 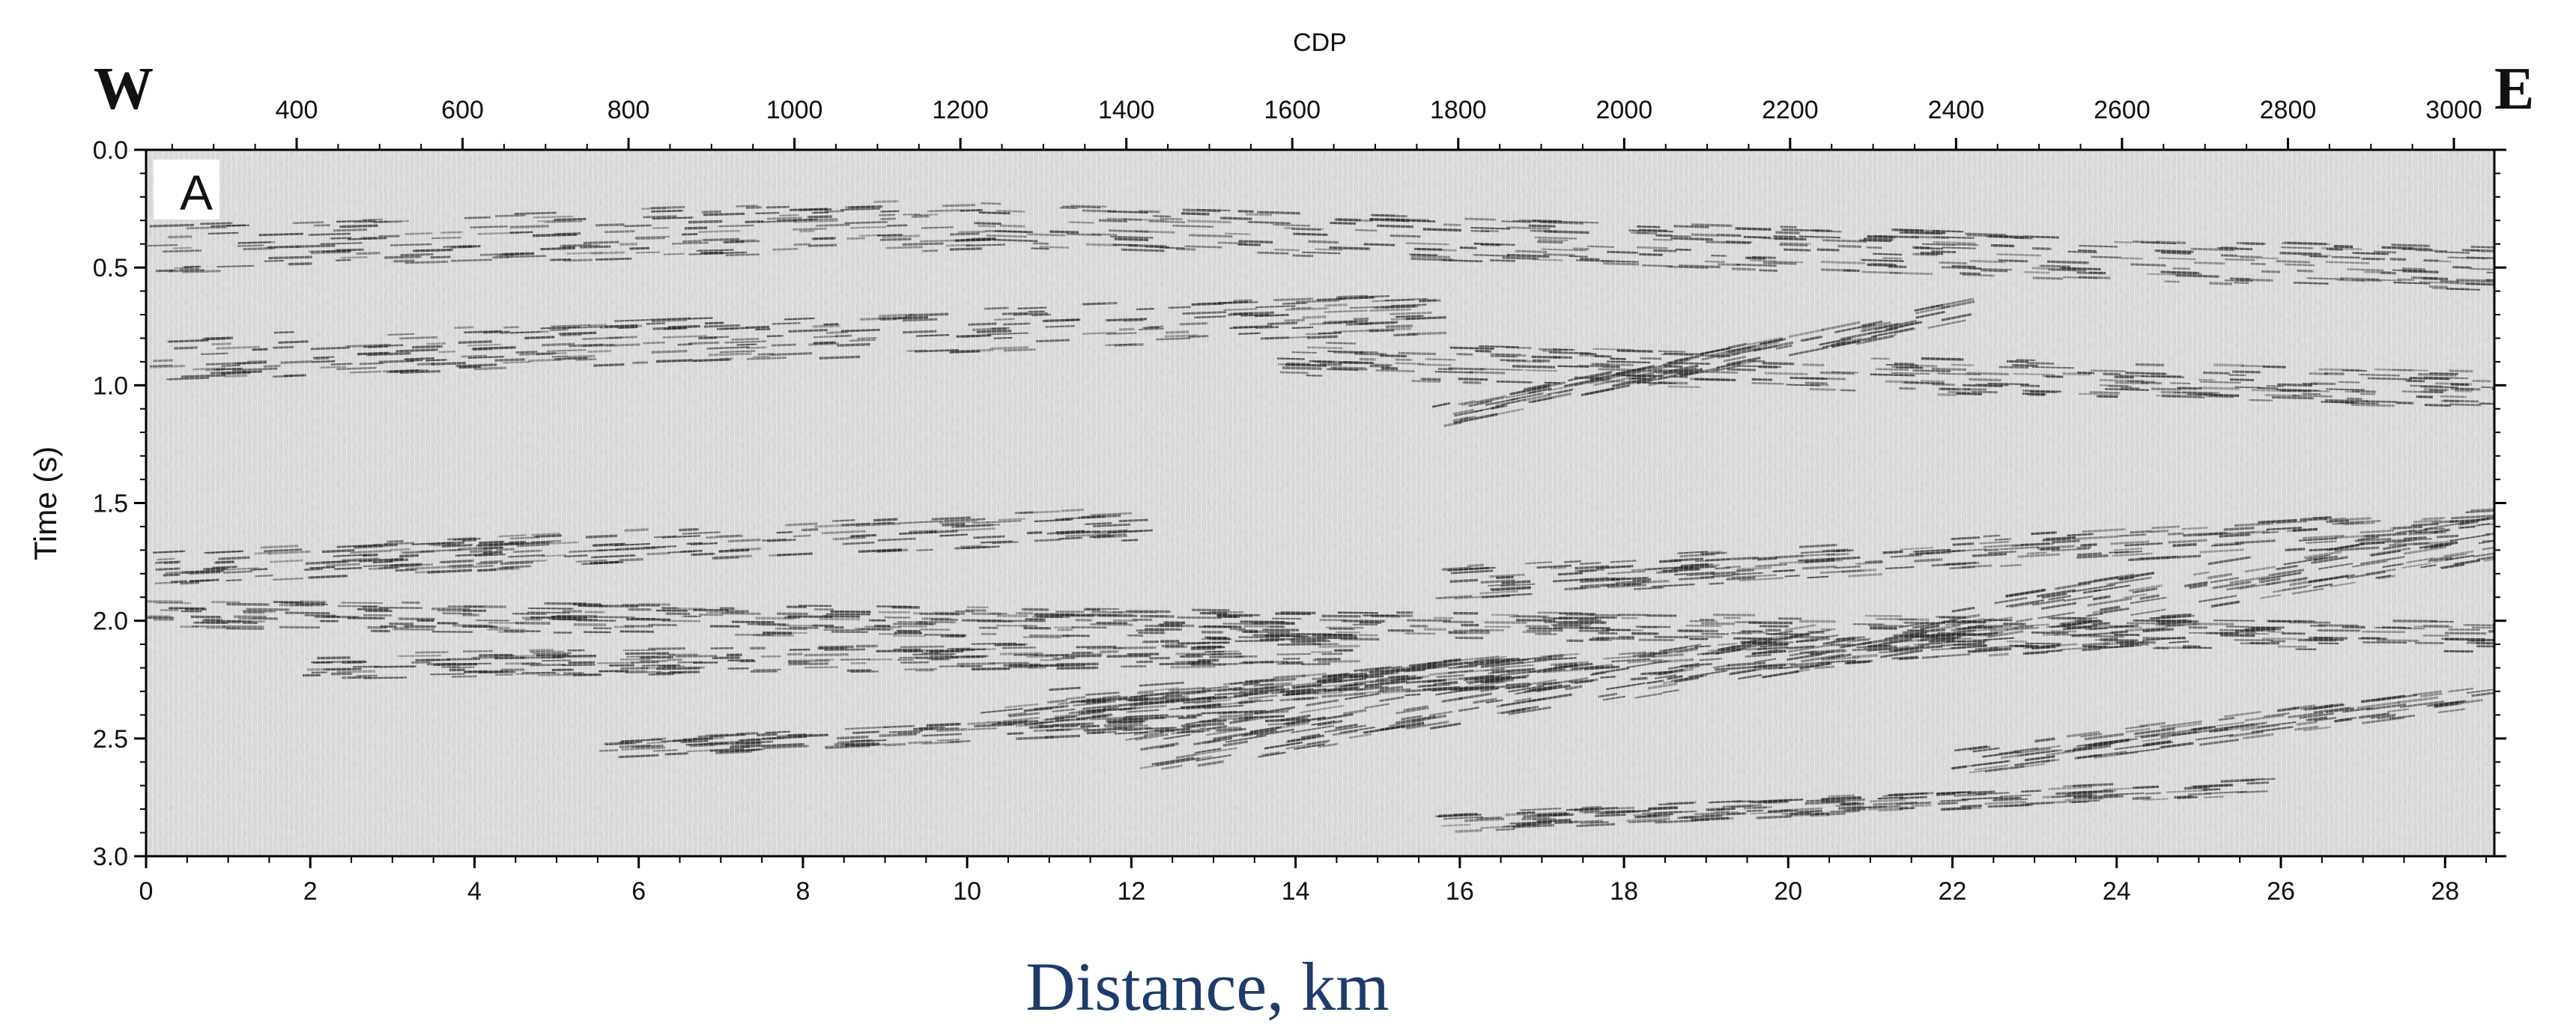 I want to click on bottom-tick-label: 4, so click(x=474, y=891).